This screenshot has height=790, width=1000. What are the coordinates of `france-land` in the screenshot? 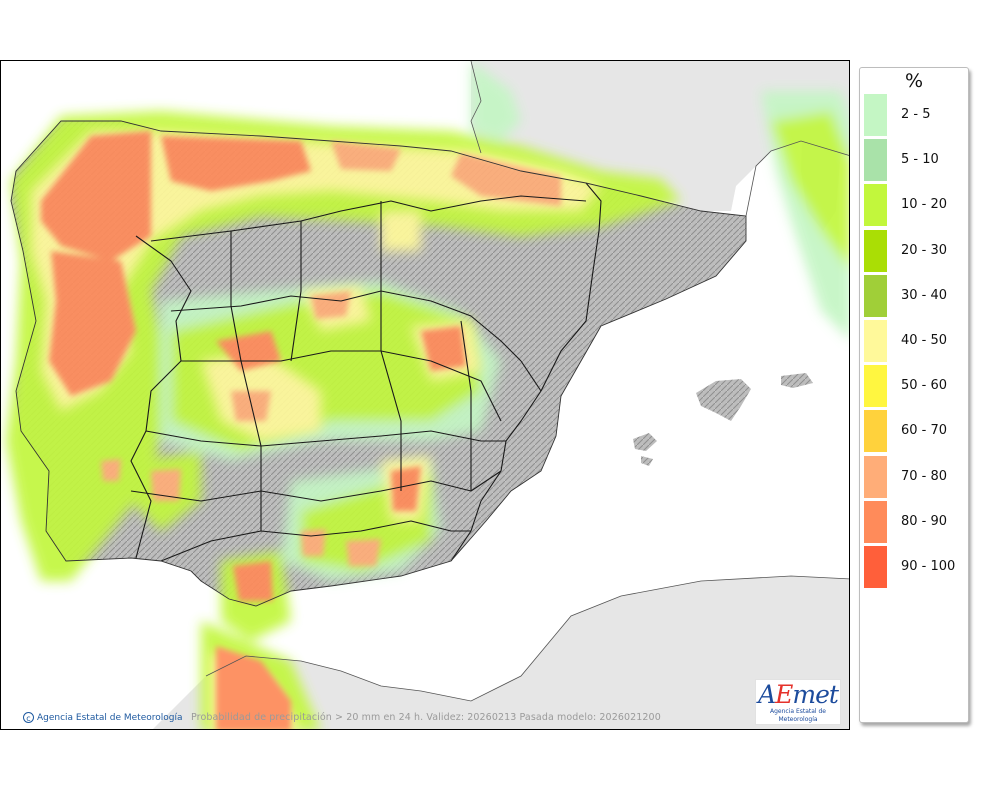 It's located at (660, 136).